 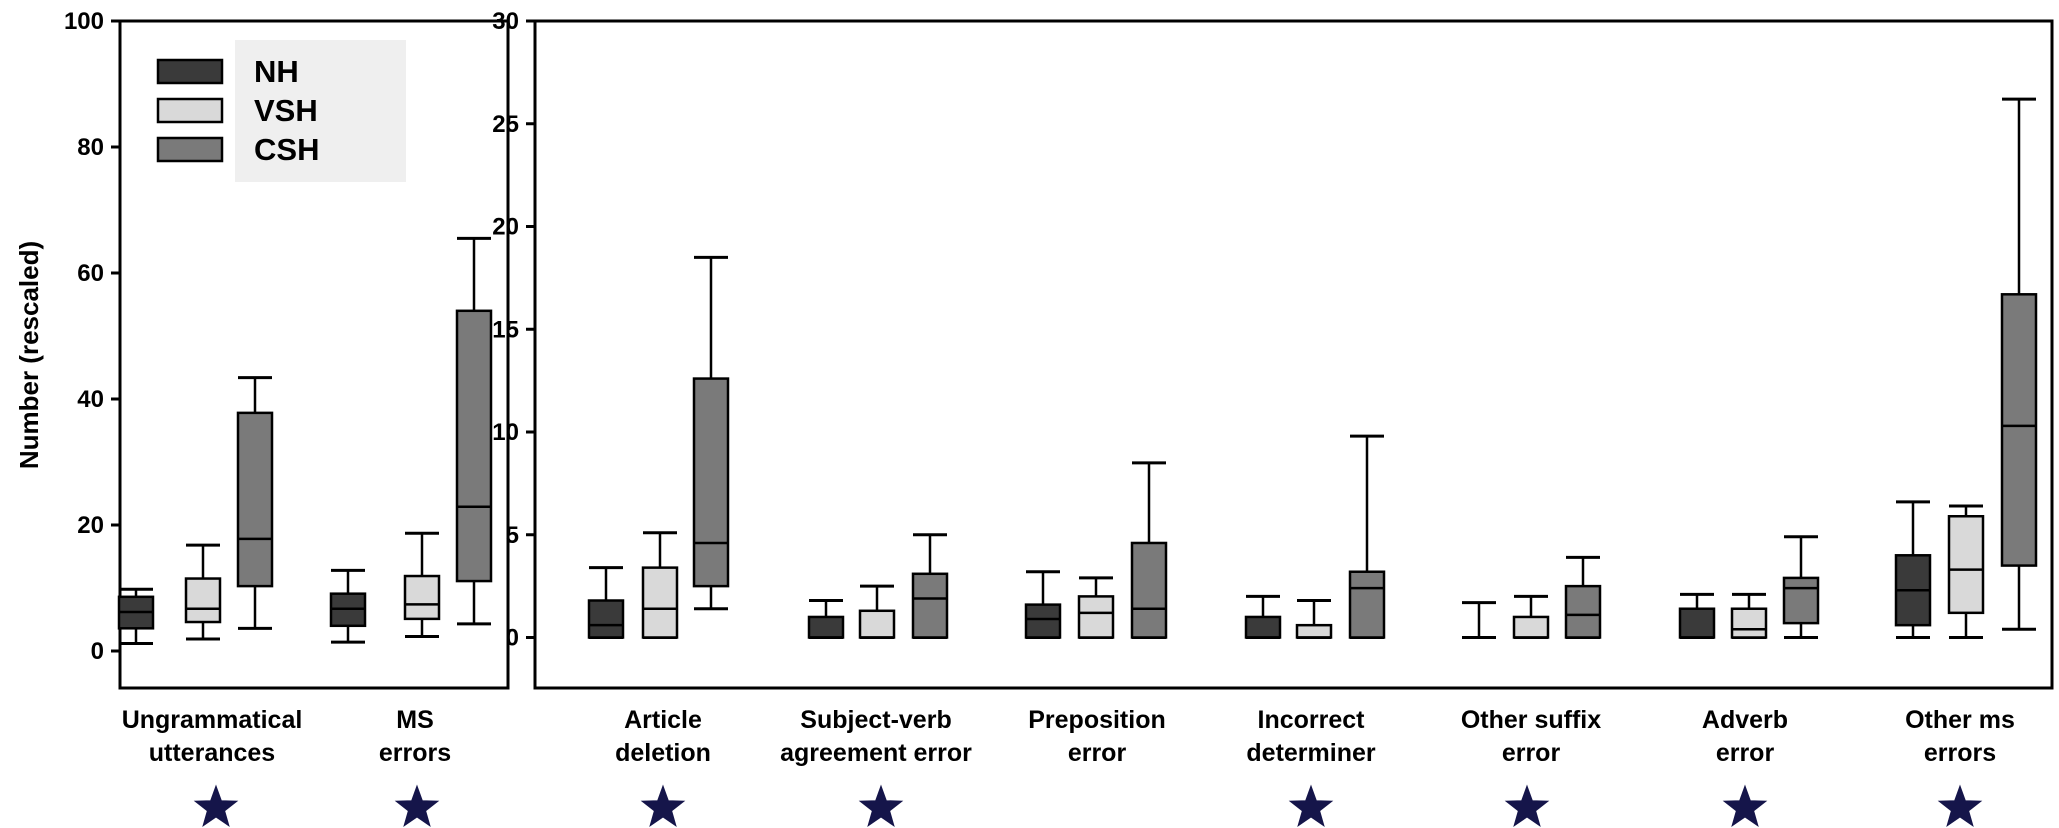 I want to click on category-label-line: Incorrect, so click(x=1312, y=720).